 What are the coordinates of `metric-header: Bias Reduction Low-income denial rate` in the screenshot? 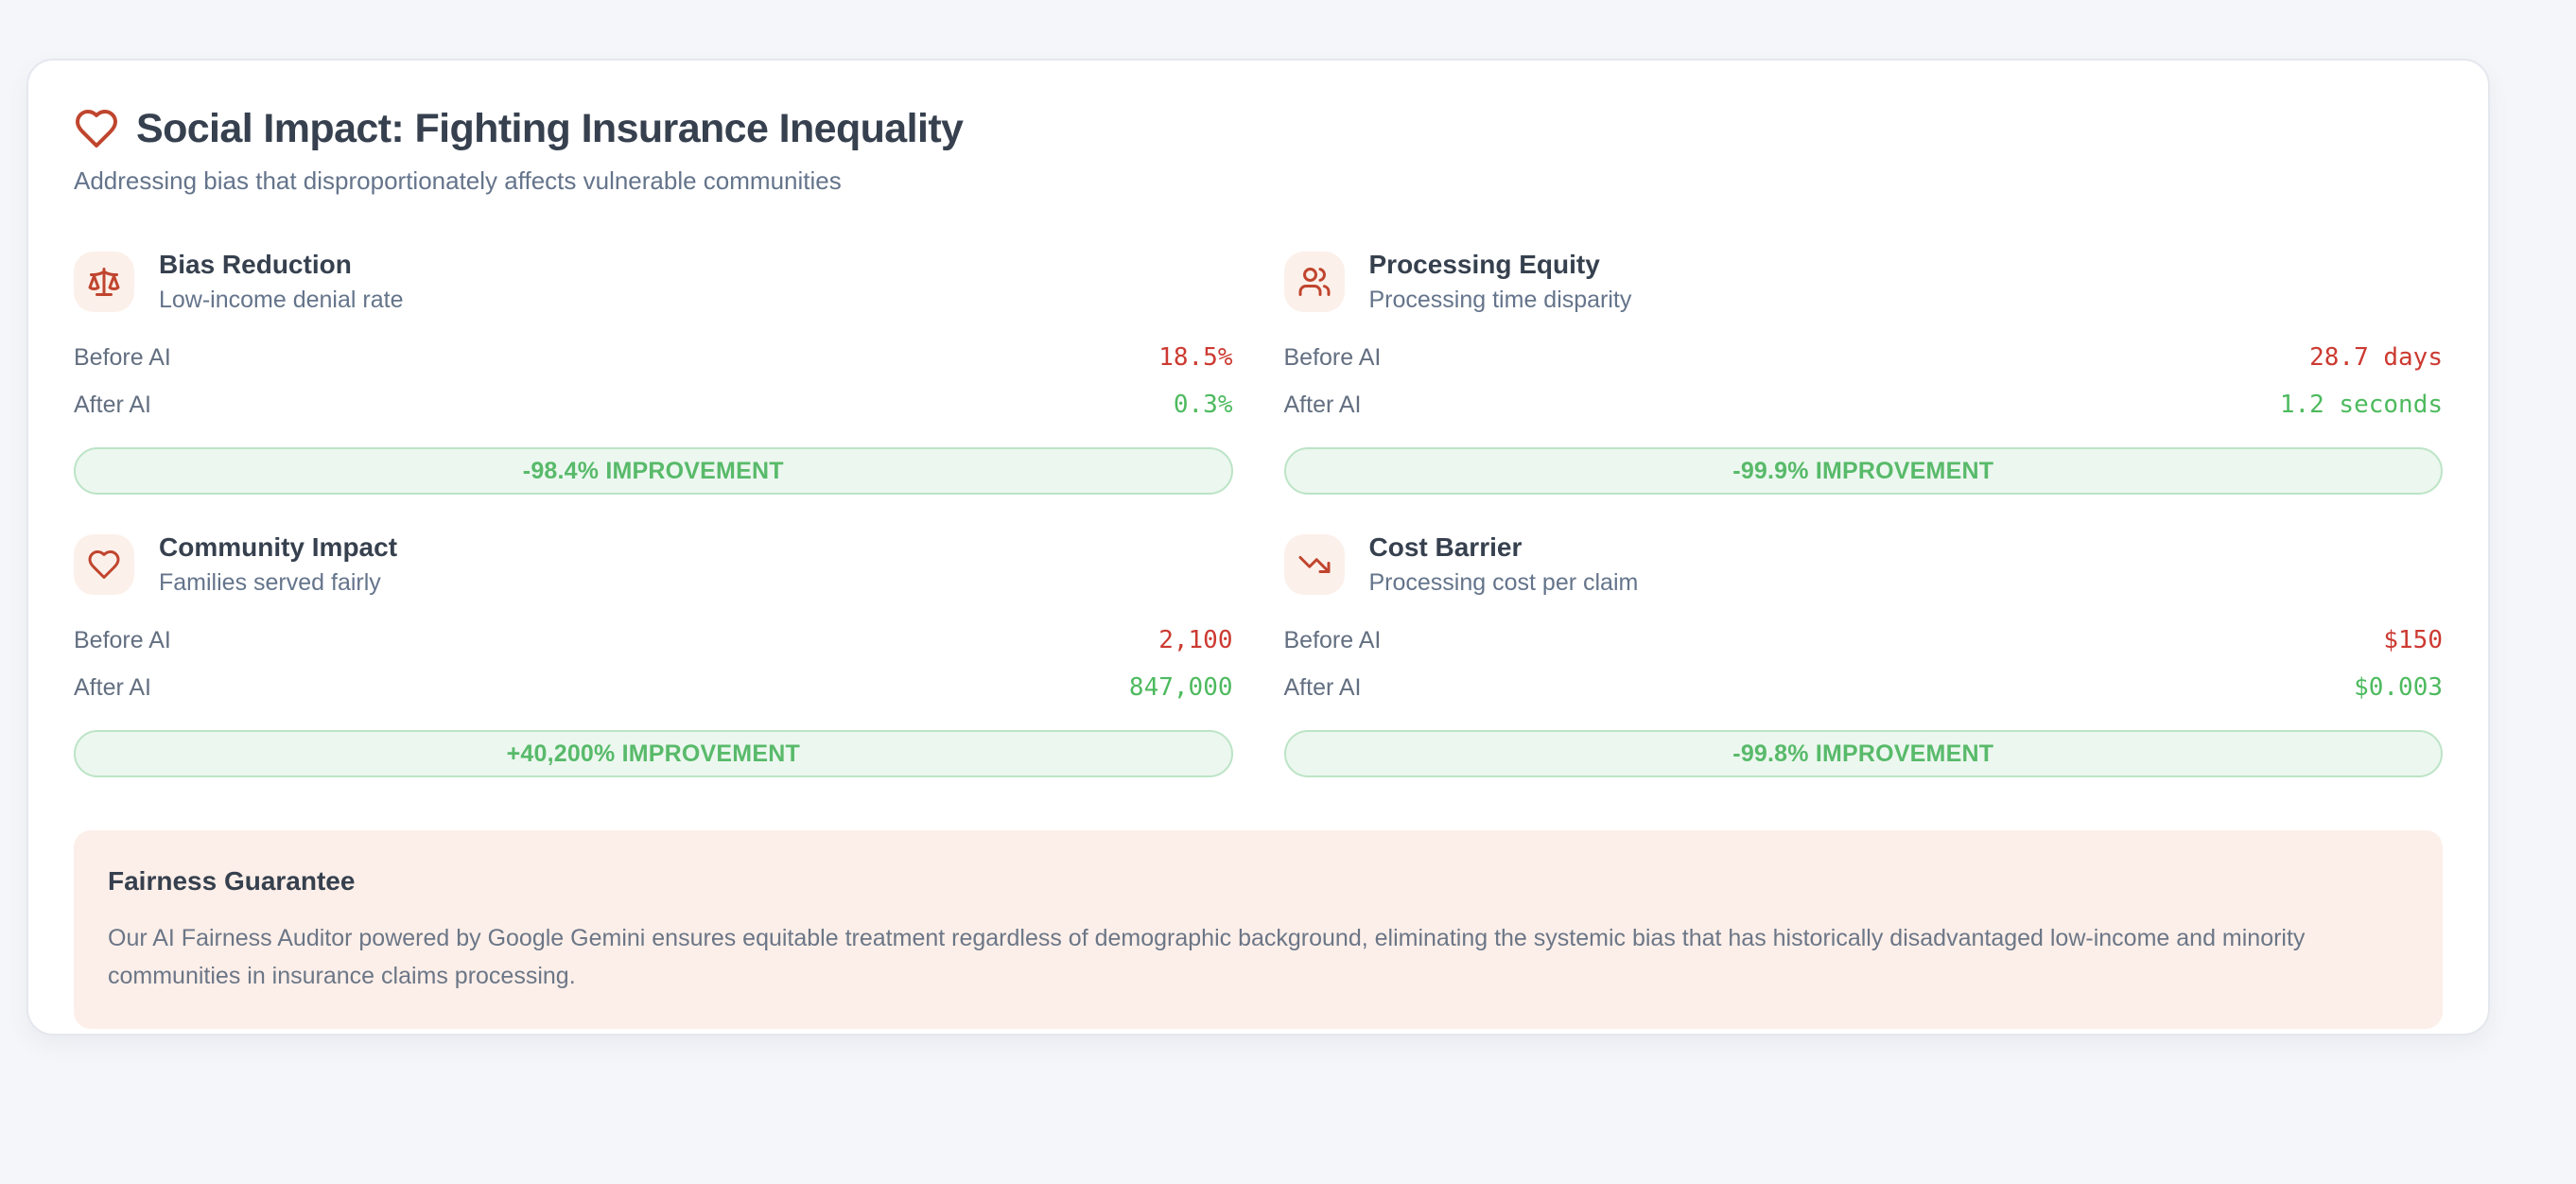 It's located at (653, 281).